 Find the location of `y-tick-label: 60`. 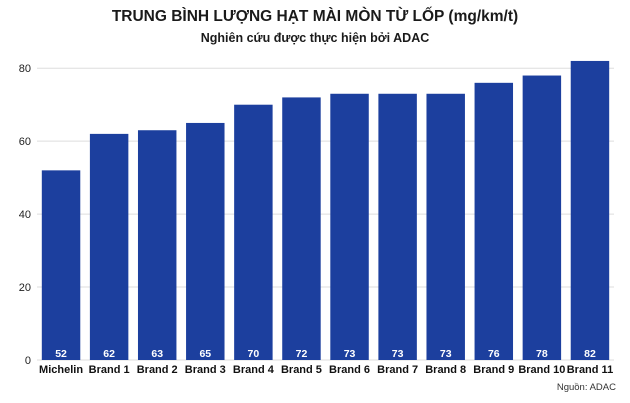

y-tick-label: 60 is located at coordinates (25, 142).